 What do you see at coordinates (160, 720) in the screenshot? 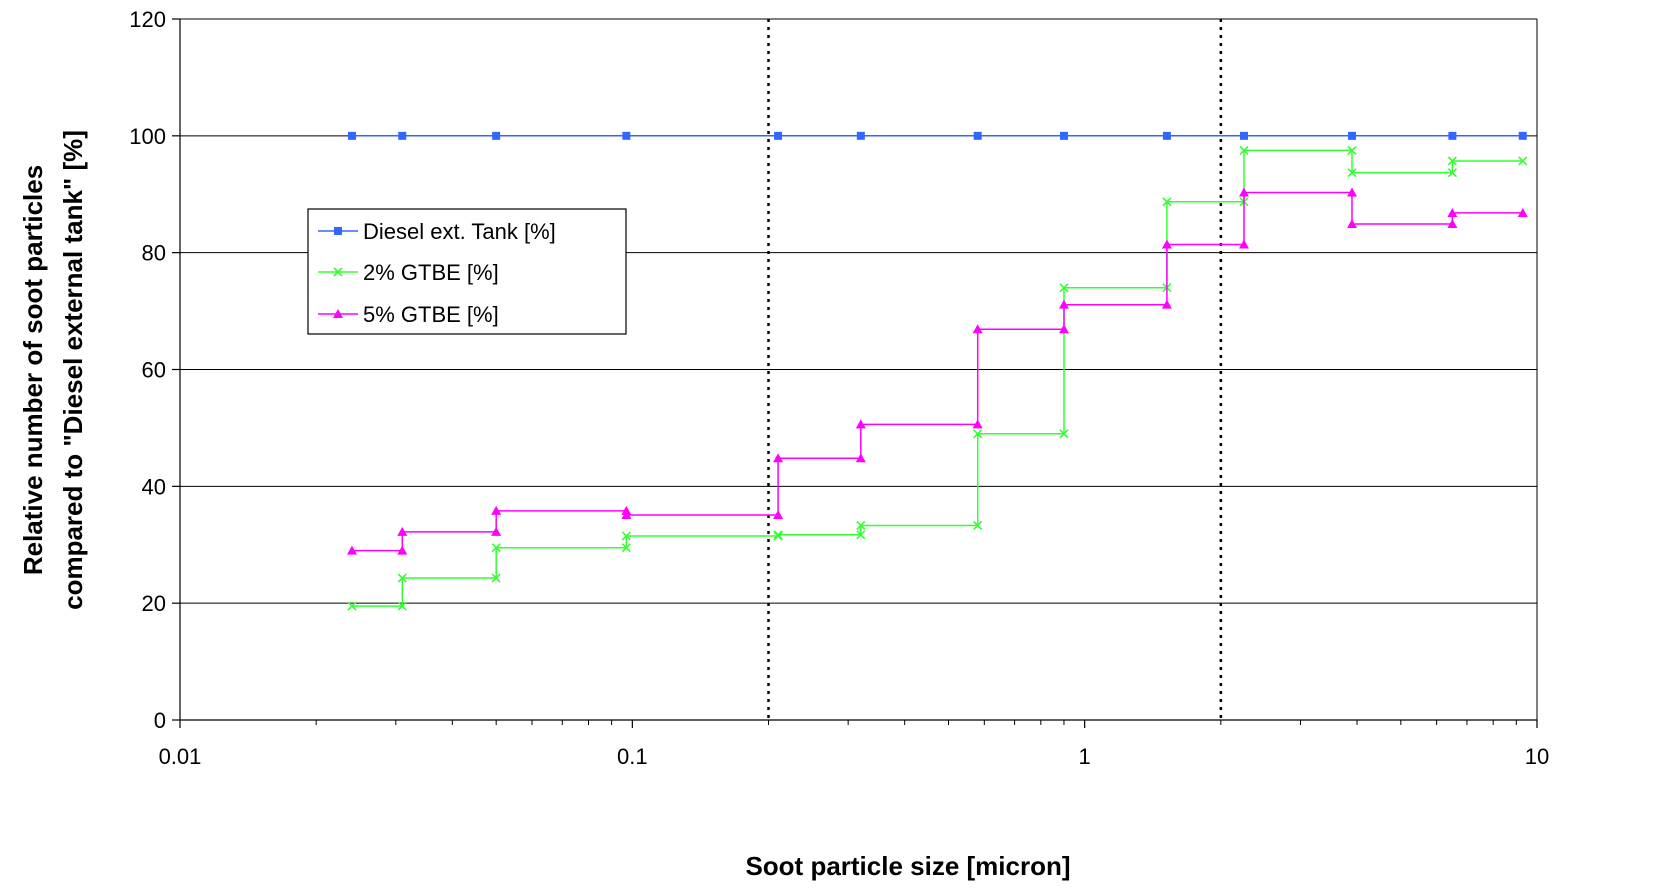
I see `y-tick-label: 0` at bounding box center [160, 720].